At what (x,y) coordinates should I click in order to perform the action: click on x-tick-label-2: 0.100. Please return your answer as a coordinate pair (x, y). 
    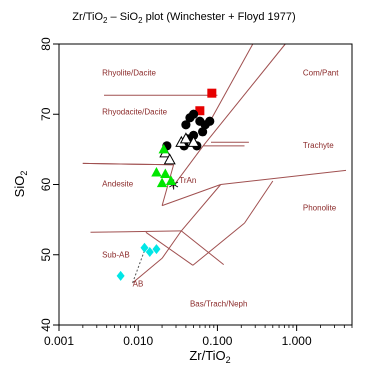
    Looking at the image, I should click on (217, 341).